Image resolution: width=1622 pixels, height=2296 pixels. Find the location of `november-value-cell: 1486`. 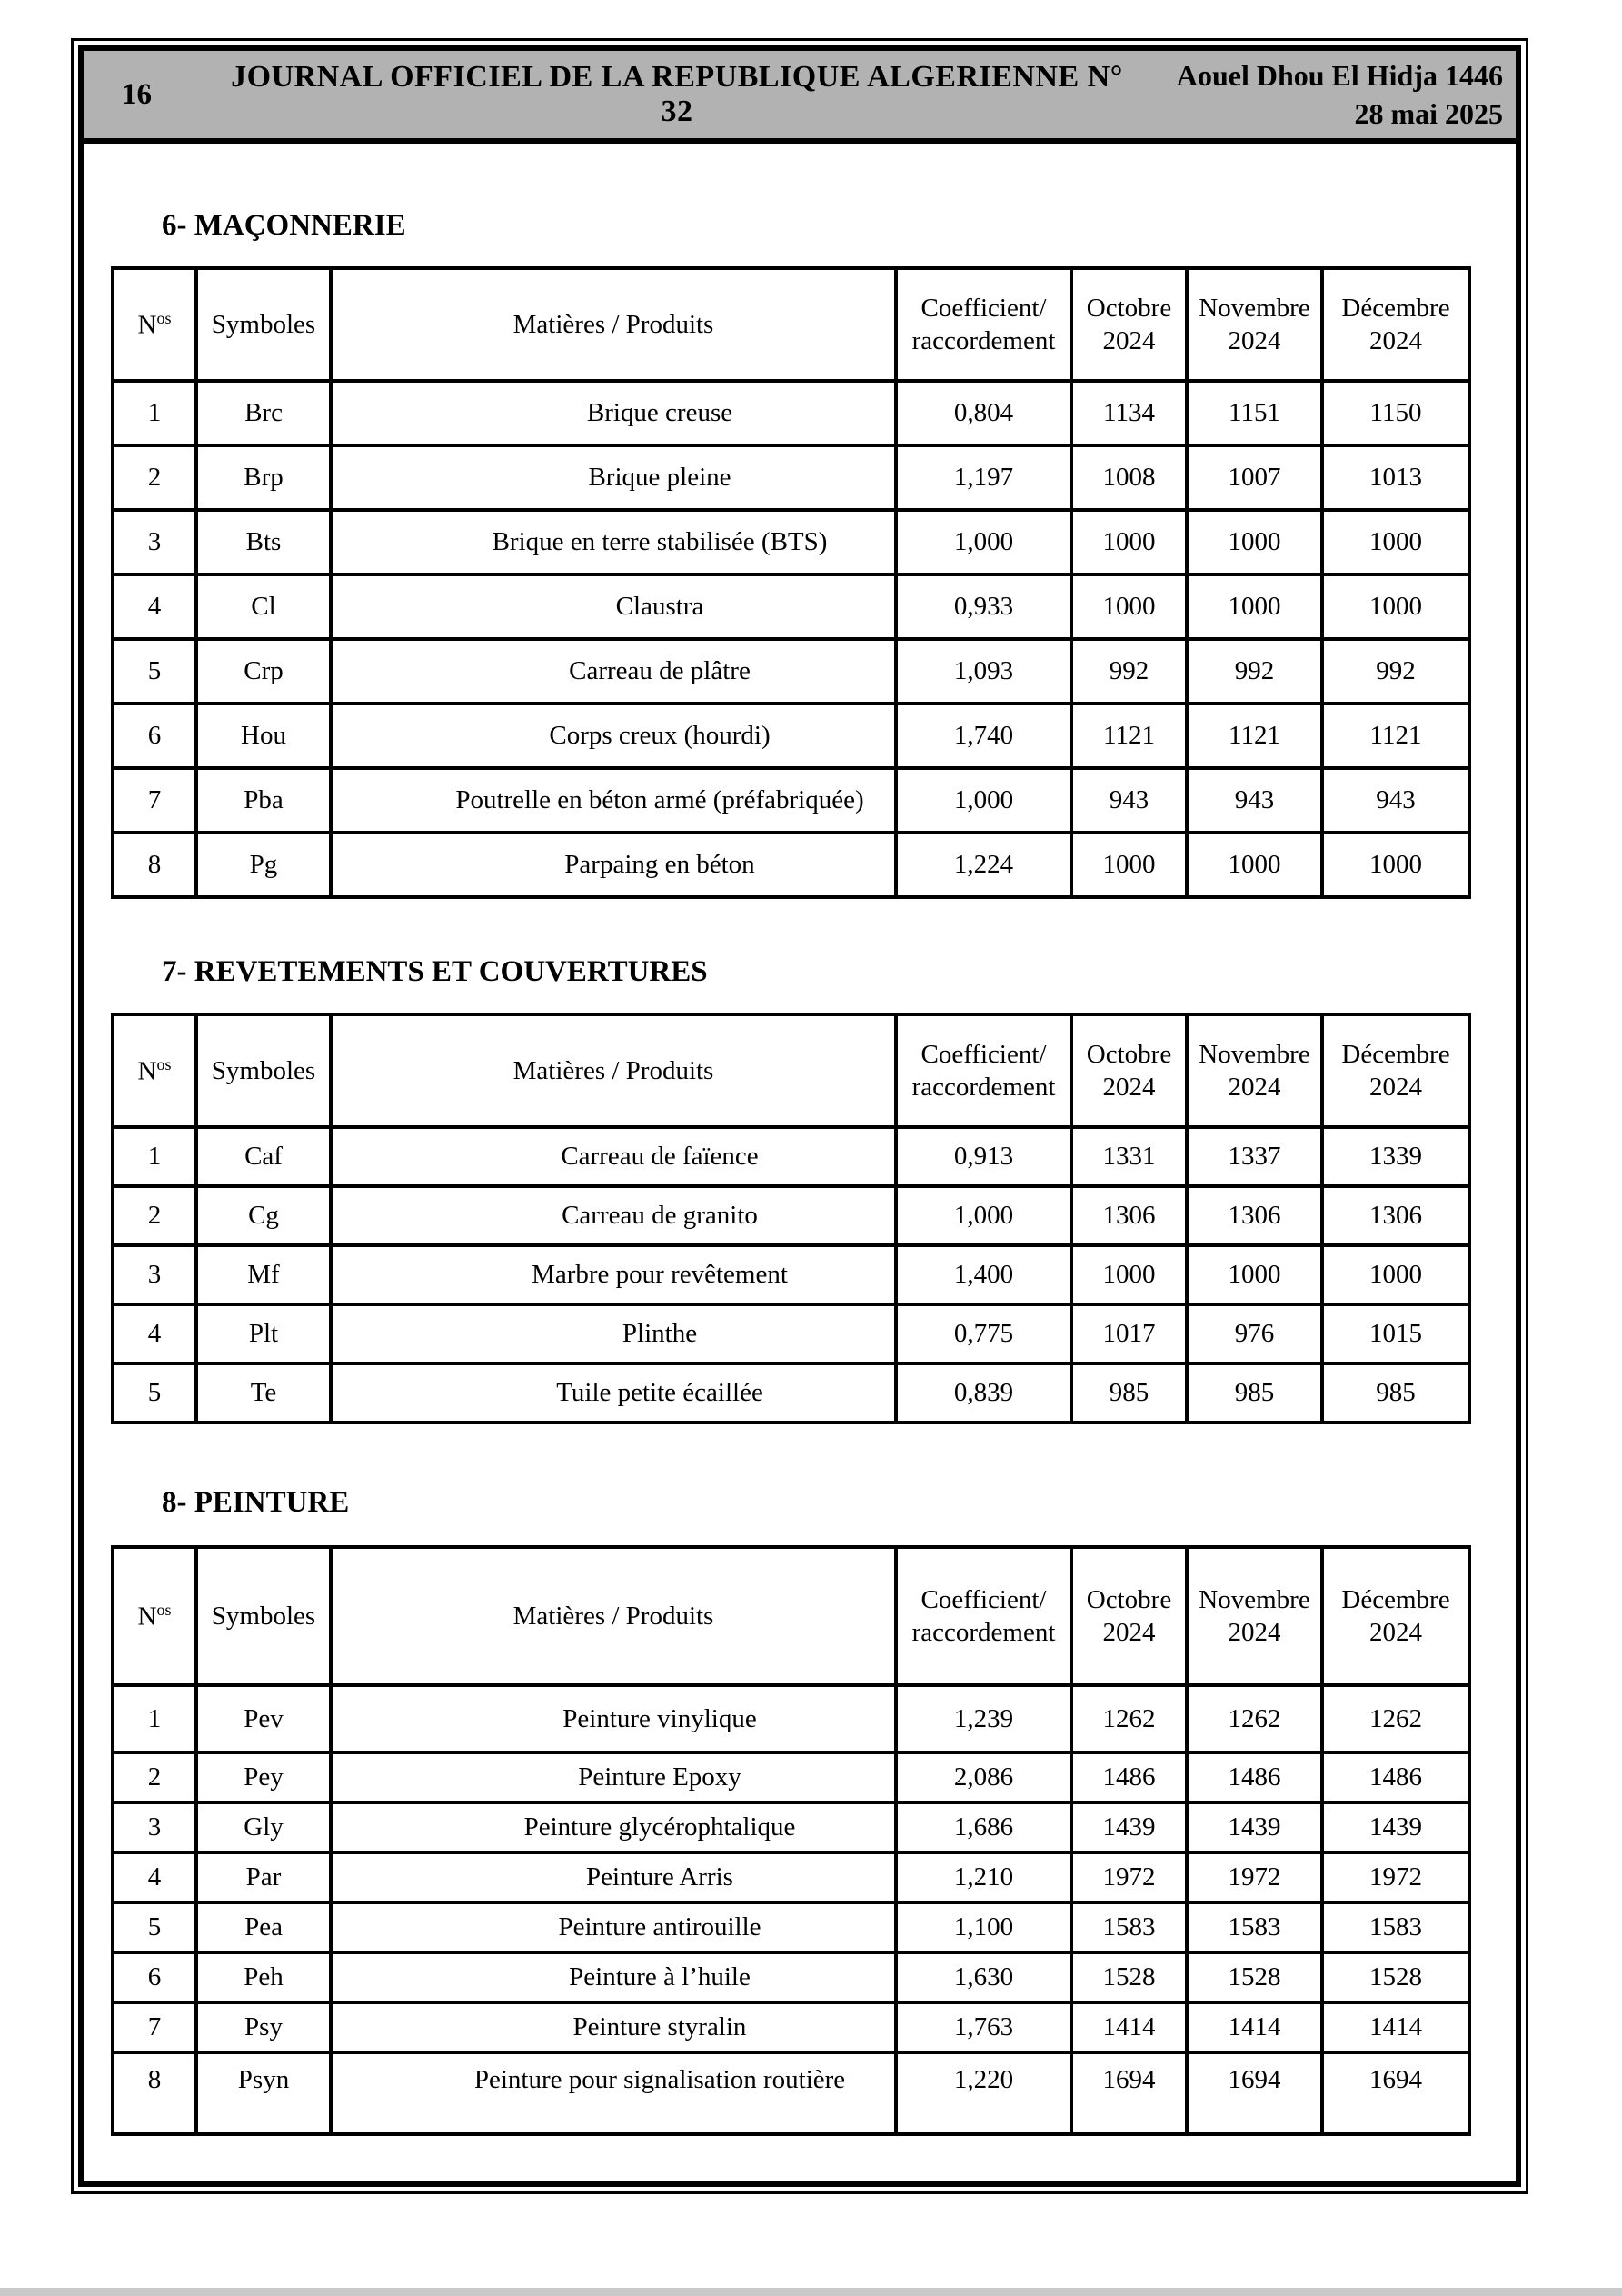

november-value-cell: 1486 is located at coordinates (1254, 1777).